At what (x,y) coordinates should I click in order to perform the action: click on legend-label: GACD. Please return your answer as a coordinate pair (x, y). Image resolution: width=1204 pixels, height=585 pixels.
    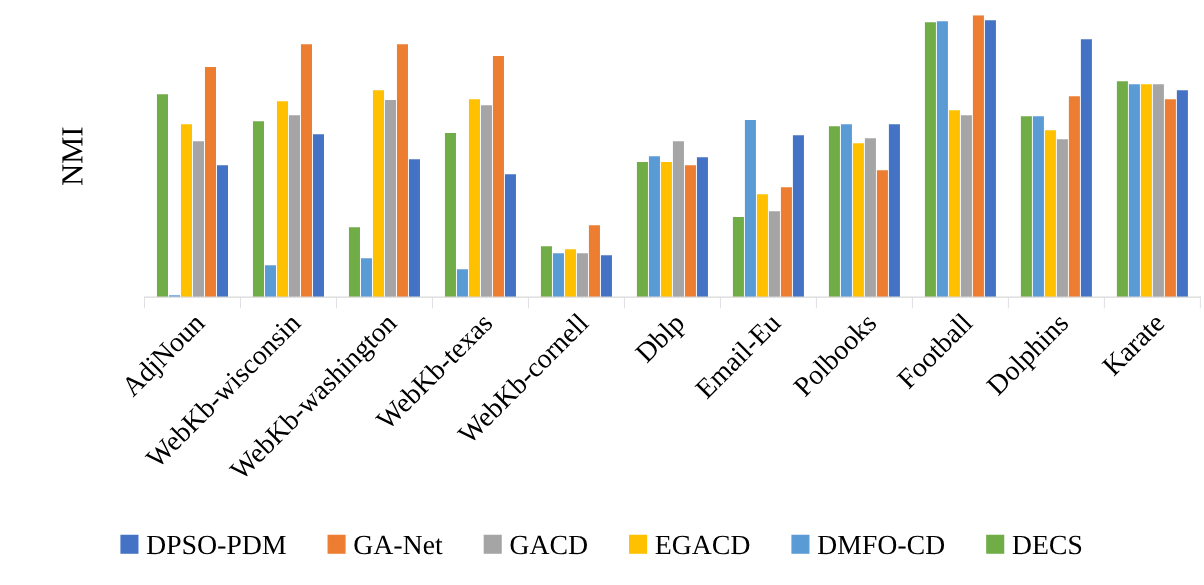
    Looking at the image, I should click on (548, 545).